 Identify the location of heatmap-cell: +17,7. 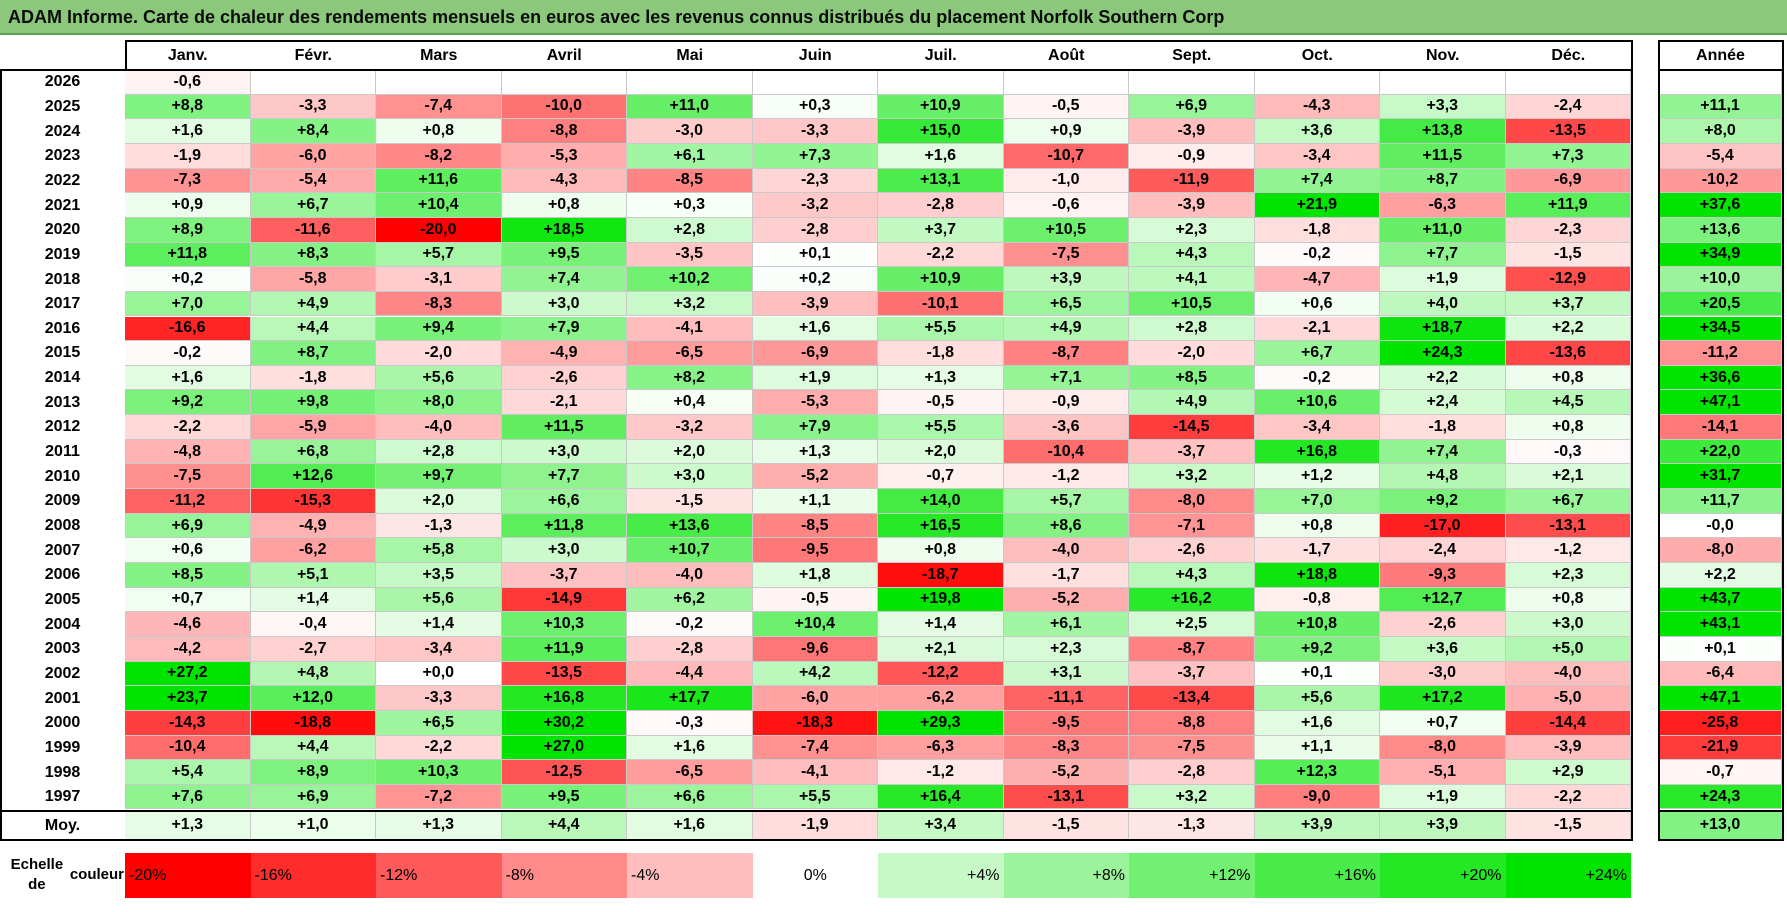
(690, 698).